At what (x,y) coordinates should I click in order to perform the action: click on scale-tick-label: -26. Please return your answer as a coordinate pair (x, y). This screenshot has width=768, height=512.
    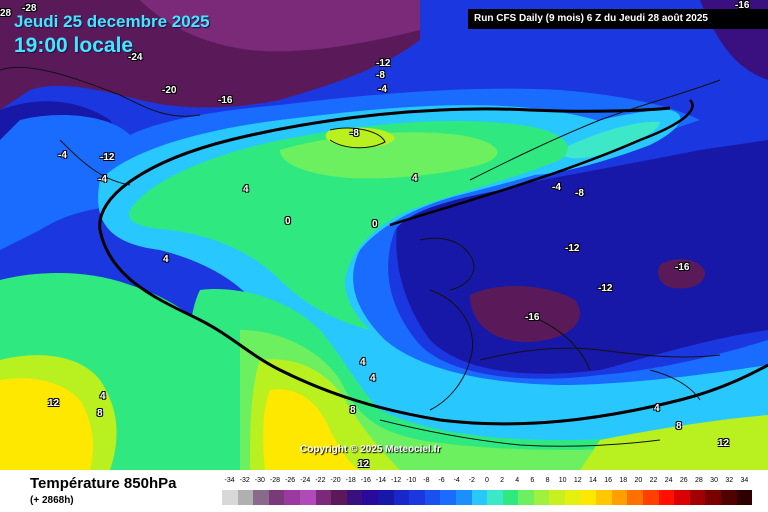
    Looking at the image, I should click on (290, 480).